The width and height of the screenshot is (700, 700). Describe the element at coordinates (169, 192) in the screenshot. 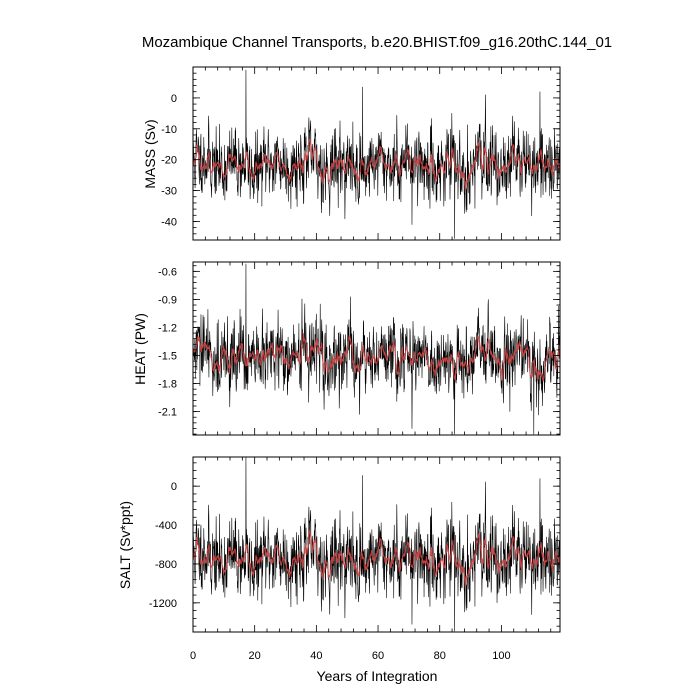

I see `mass-ytick-label: -30` at that location.